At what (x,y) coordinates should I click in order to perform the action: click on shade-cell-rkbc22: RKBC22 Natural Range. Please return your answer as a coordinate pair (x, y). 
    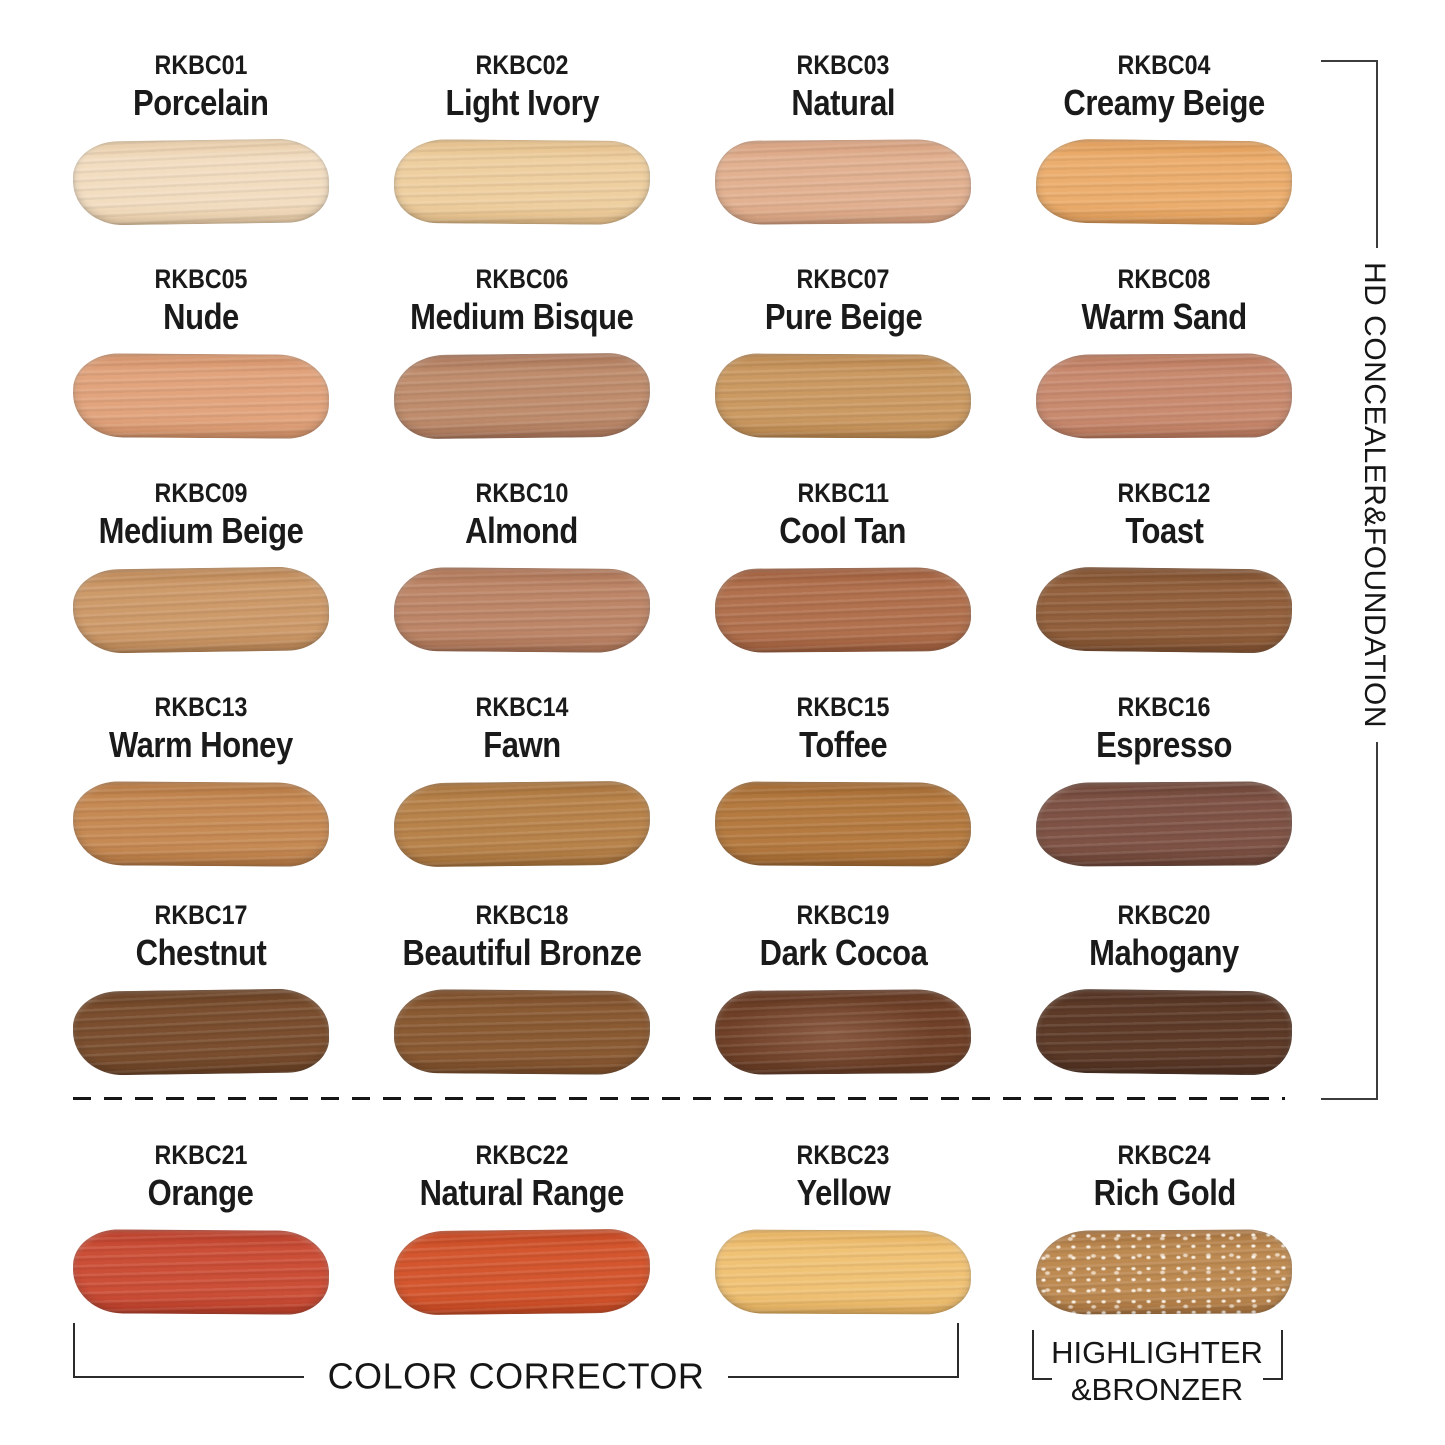
    Looking at the image, I should click on (521, 1227).